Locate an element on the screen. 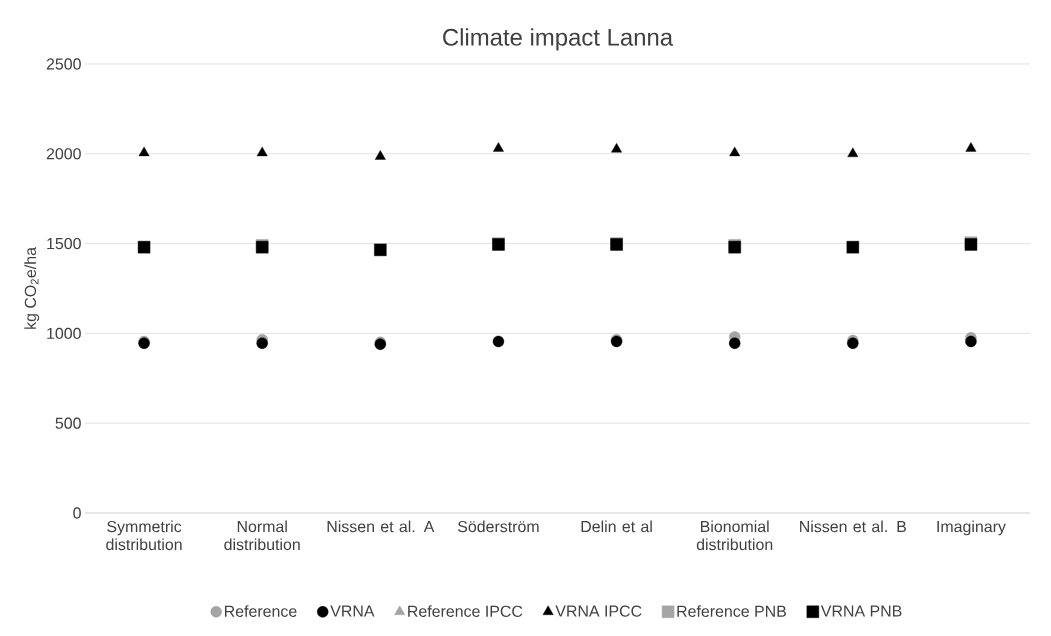  legend-label: VRNA PNB is located at coordinates (861, 611).